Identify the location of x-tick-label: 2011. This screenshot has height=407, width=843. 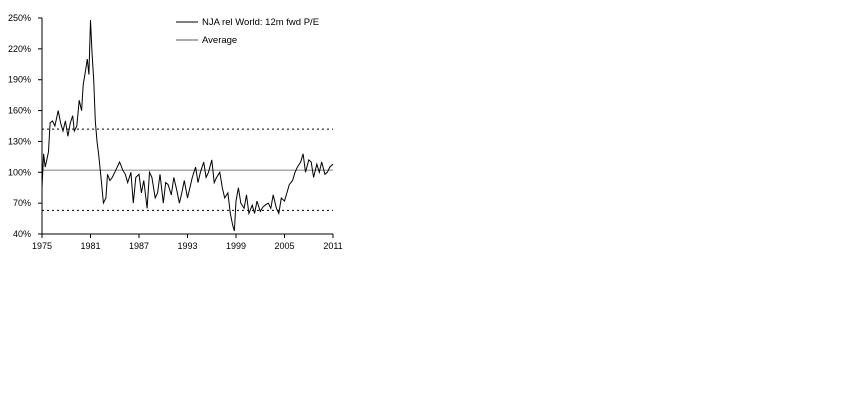
(332, 246).